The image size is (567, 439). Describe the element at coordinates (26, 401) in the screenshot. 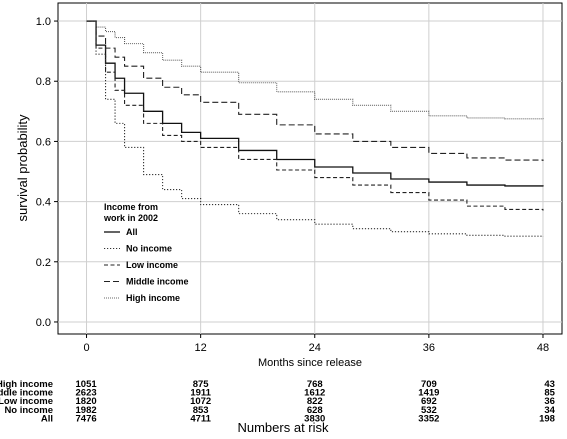

I see `risk-row-label: Low income` at that location.